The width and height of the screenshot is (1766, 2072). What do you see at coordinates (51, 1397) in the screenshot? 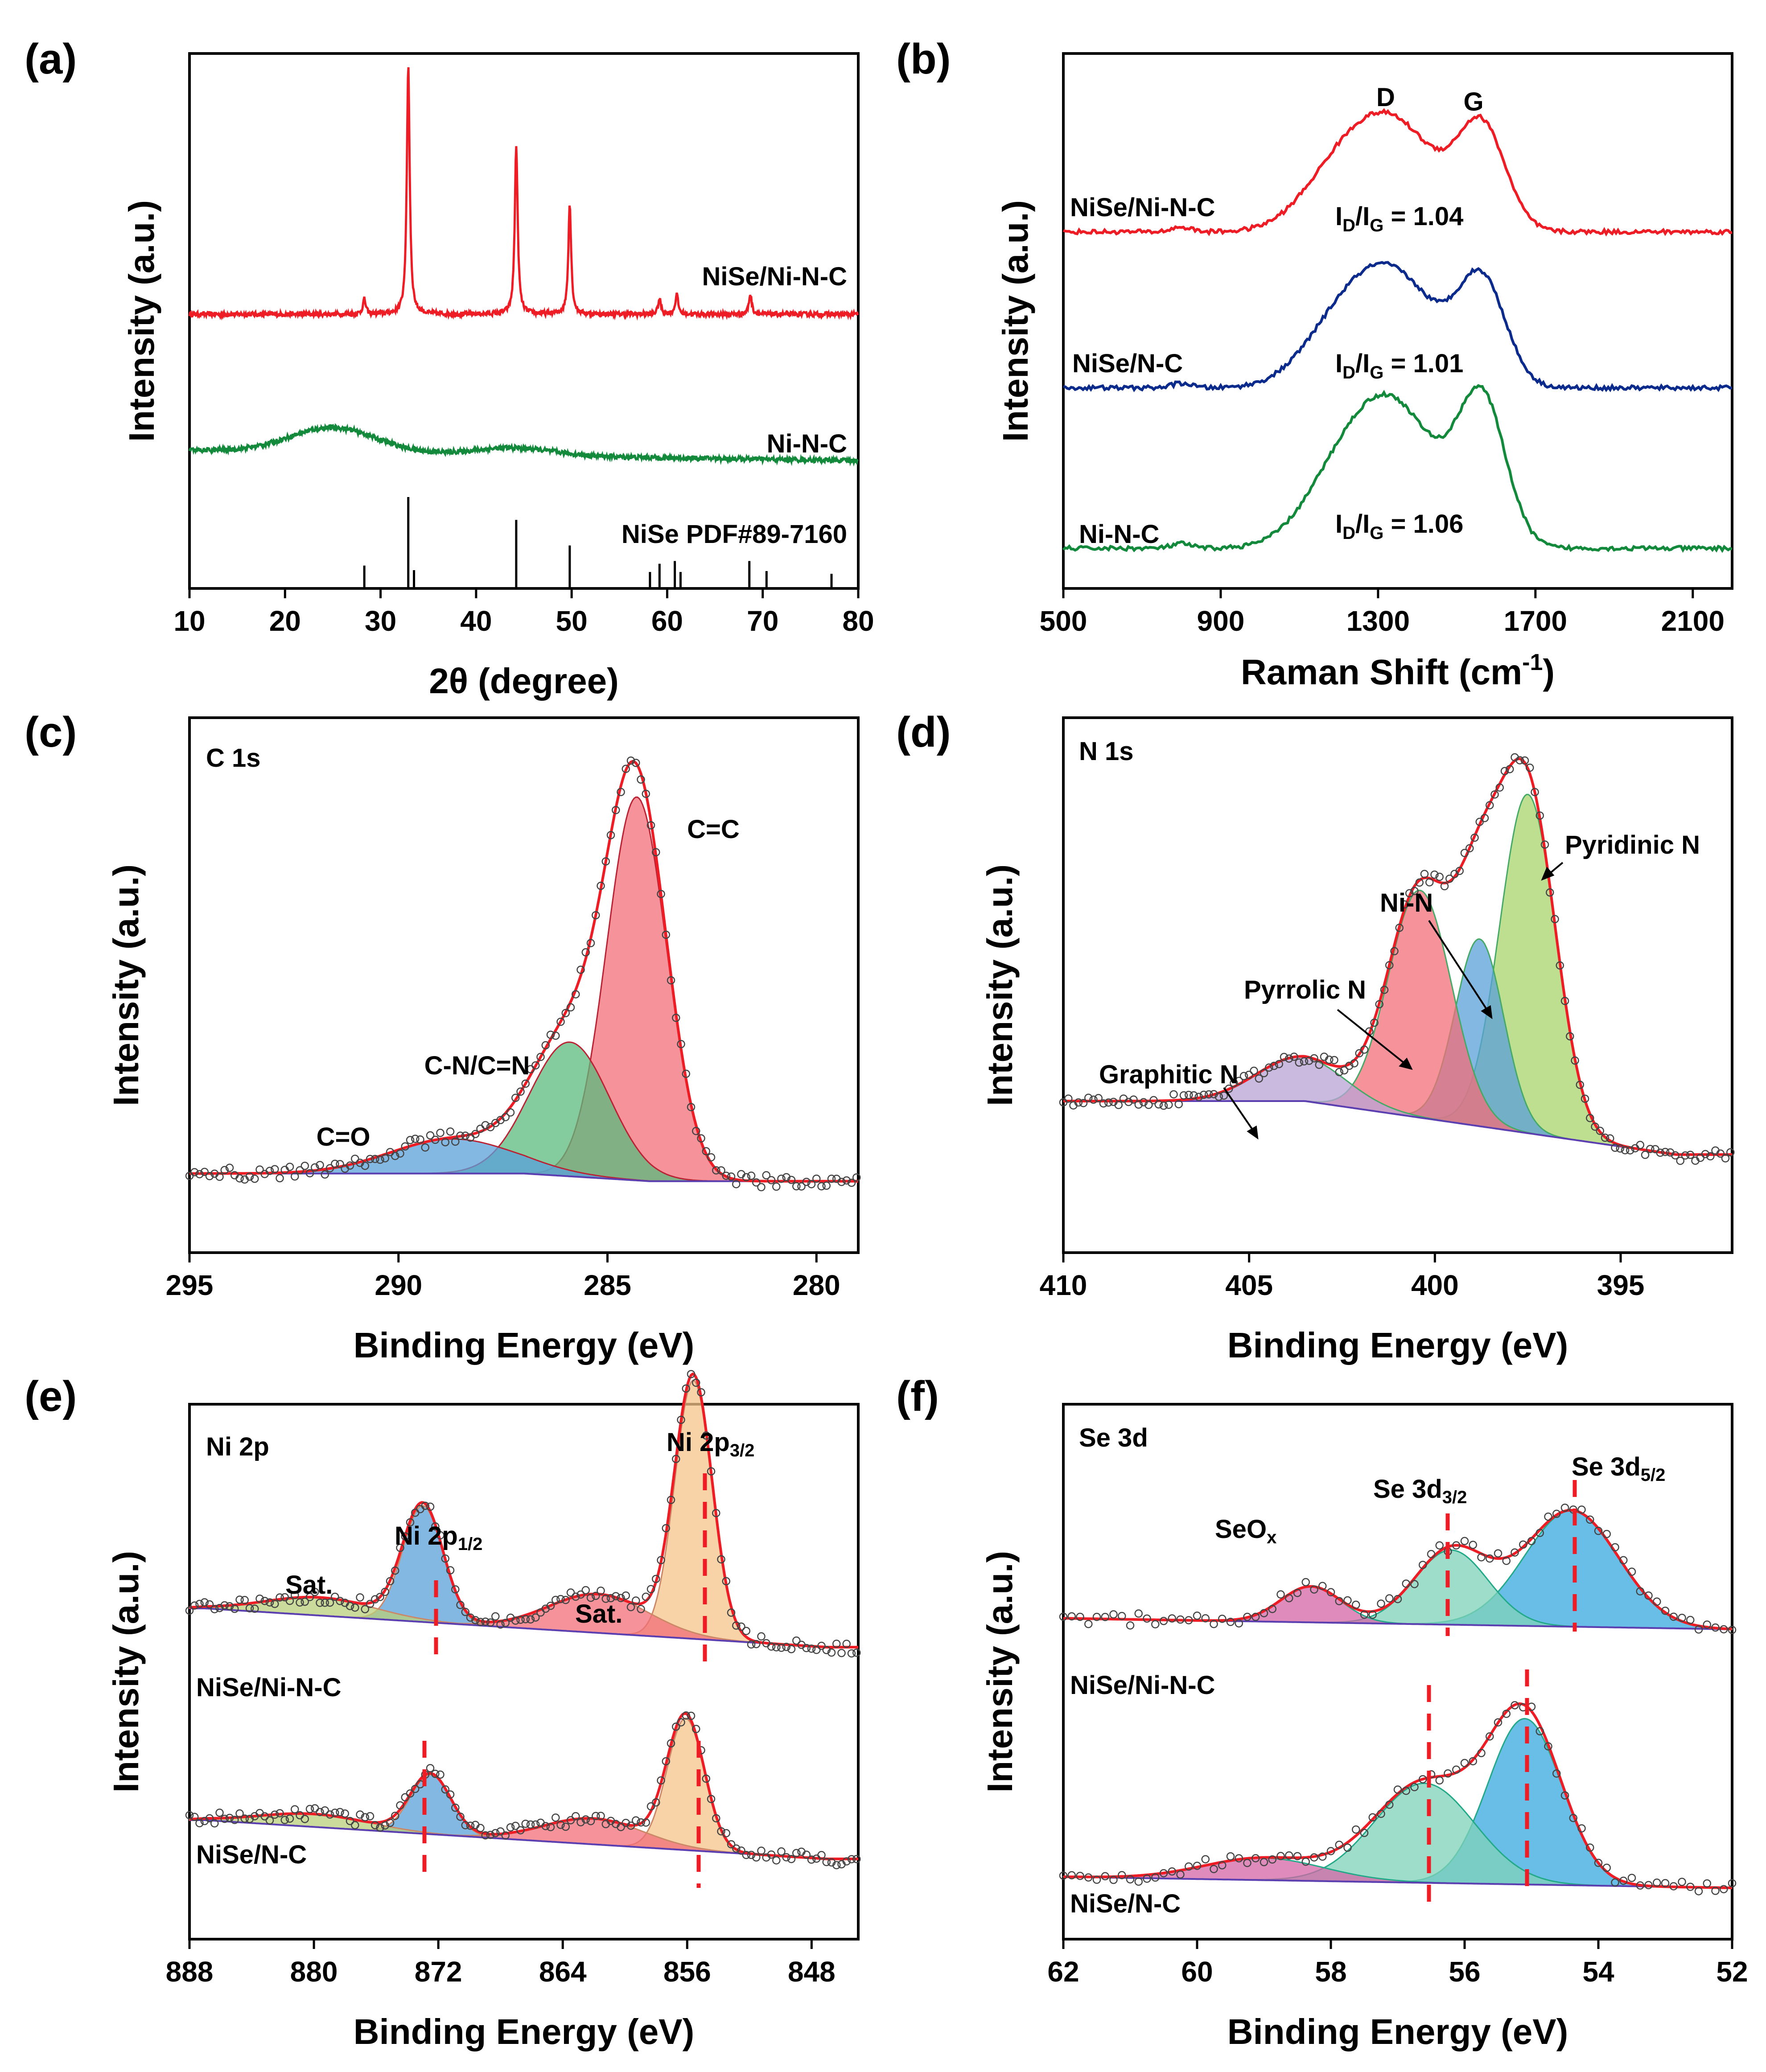
I see `panel-label-e: (e)` at bounding box center [51, 1397].